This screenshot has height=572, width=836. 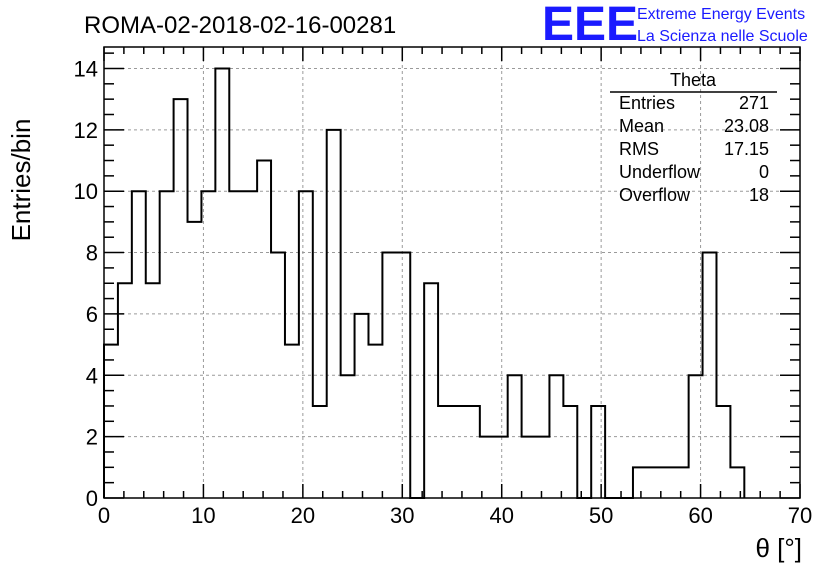 What do you see at coordinates (86, 191) in the screenshot?
I see `y-tick-label: 10` at bounding box center [86, 191].